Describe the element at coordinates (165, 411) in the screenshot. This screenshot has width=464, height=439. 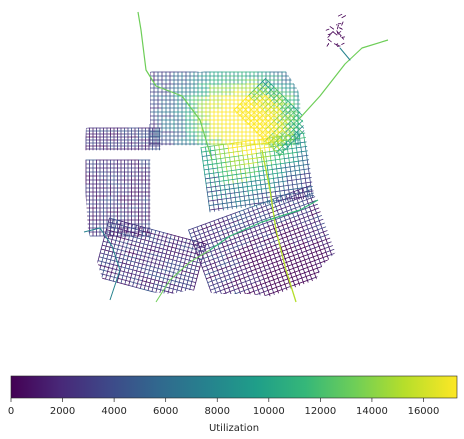
I see `colorbar-tick-label: 6000` at that location.